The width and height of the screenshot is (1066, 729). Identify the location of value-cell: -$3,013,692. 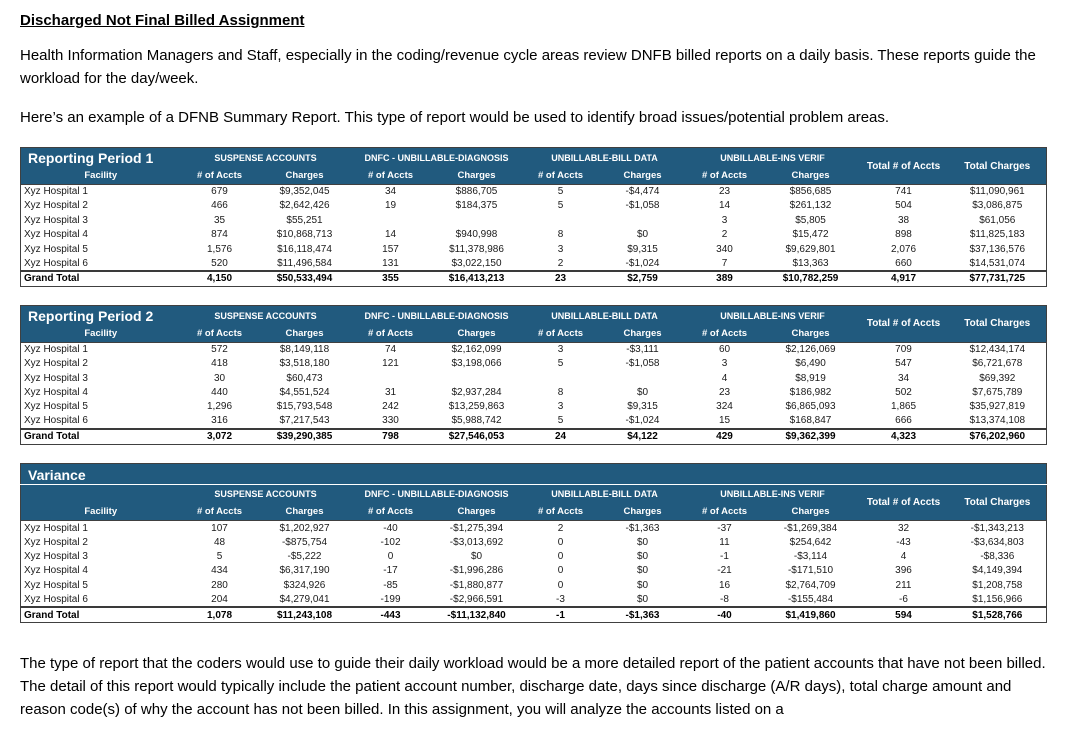
(476, 542).